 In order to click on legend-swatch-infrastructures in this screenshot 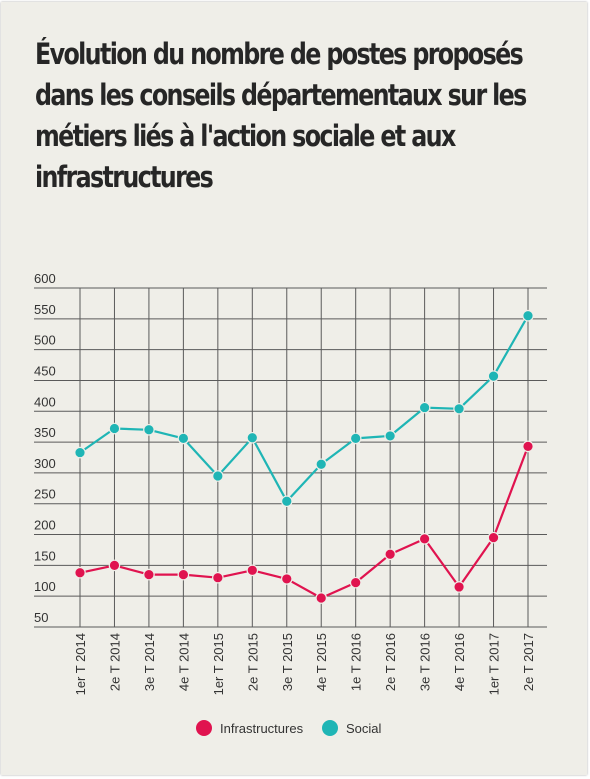, I will do `click(204, 728)`.